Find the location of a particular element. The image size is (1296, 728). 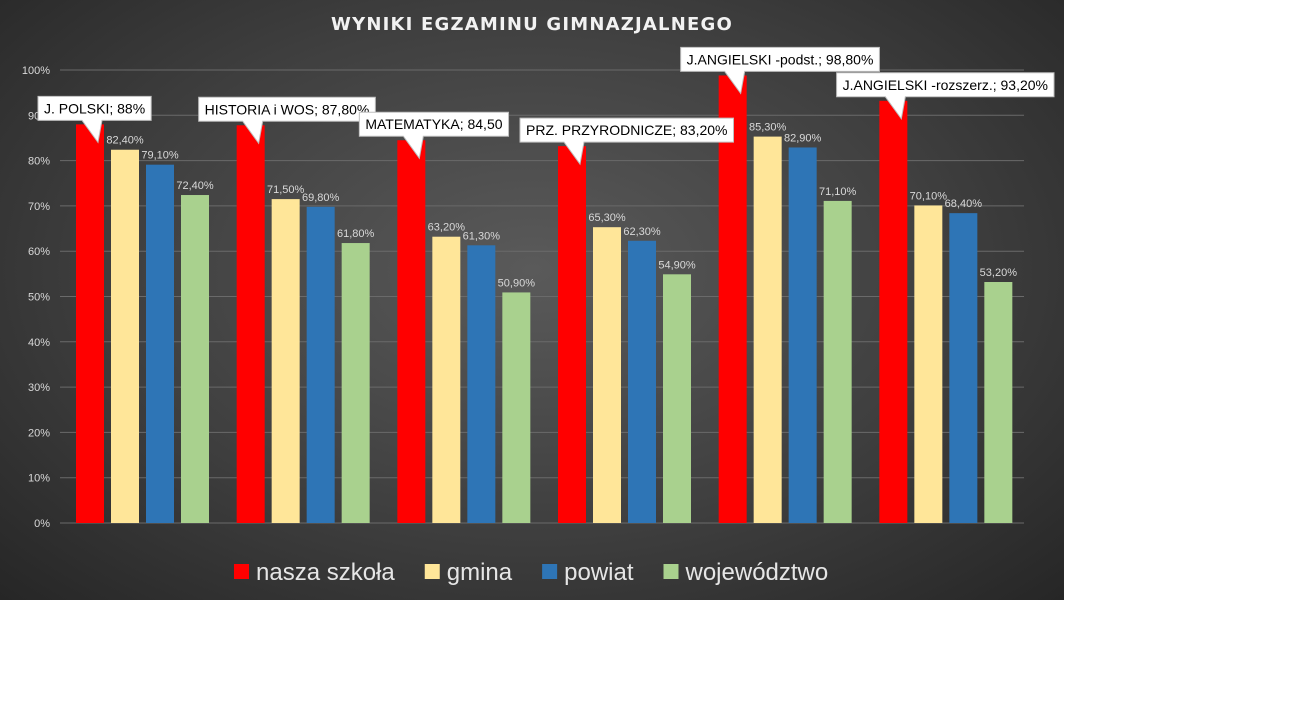

callout-0: J. POLSKI; 88% is located at coordinates (94, 119).